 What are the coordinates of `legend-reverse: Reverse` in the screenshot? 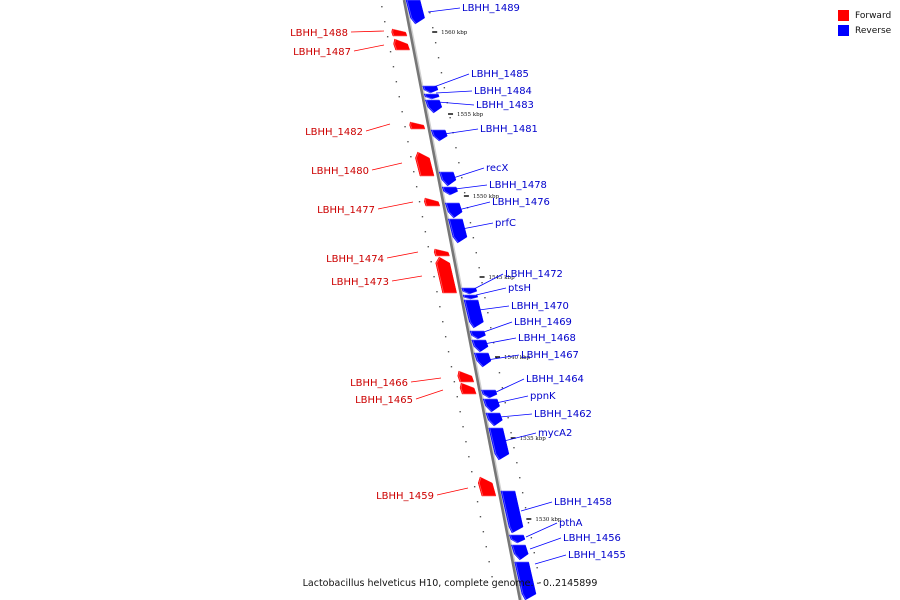 It's located at (864, 30).